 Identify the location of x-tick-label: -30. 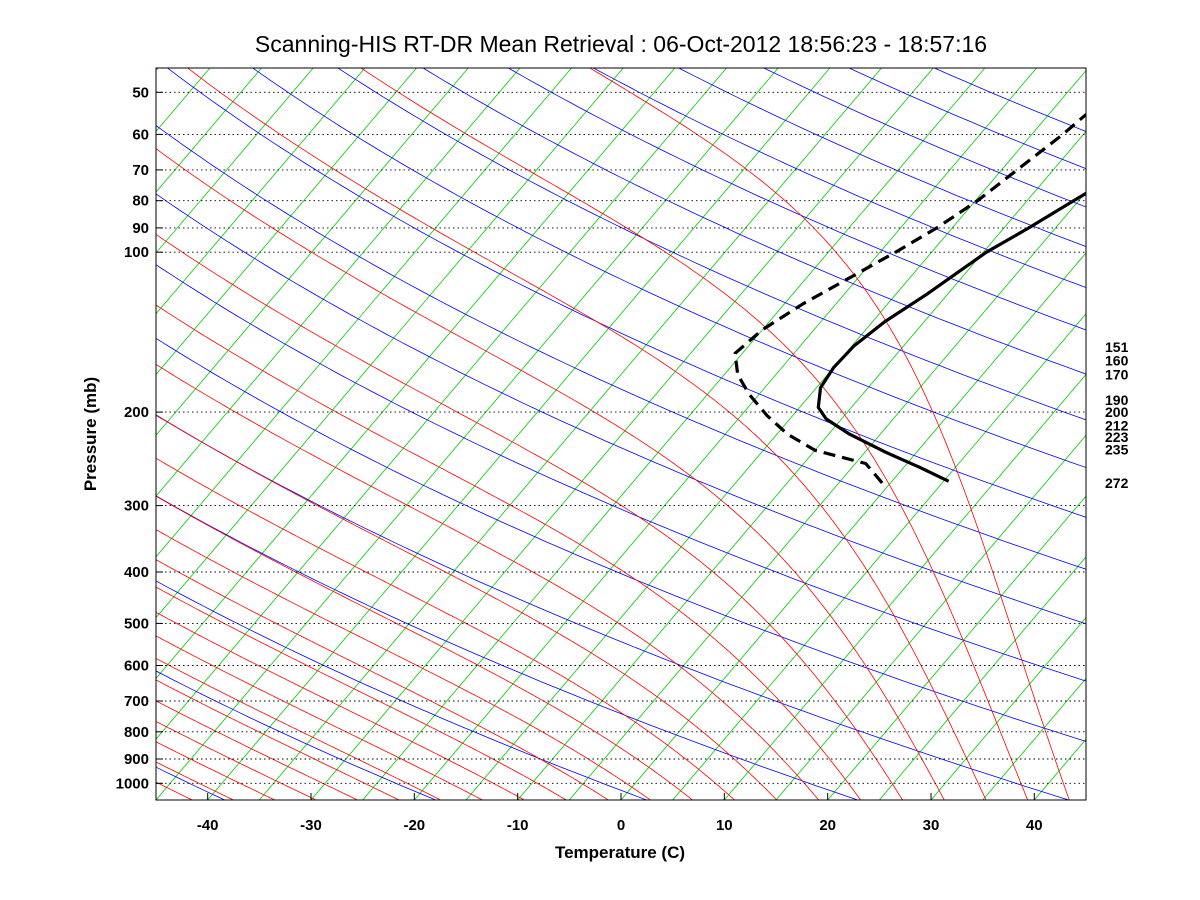
(311, 825).